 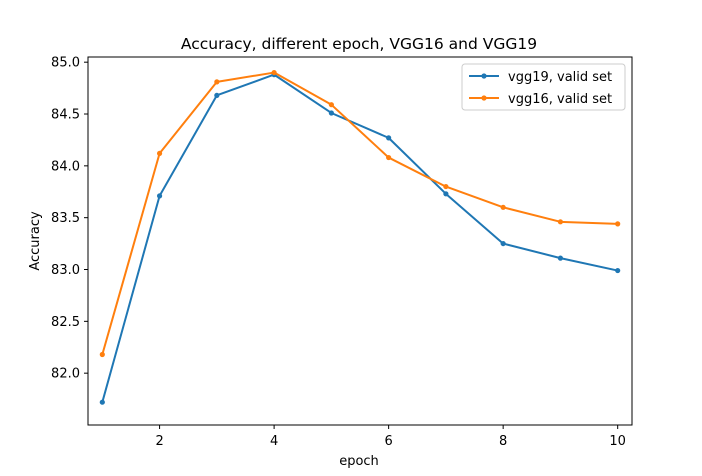 What do you see at coordinates (65, 166) in the screenshot?
I see `y-tick-label: 84.0` at bounding box center [65, 166].